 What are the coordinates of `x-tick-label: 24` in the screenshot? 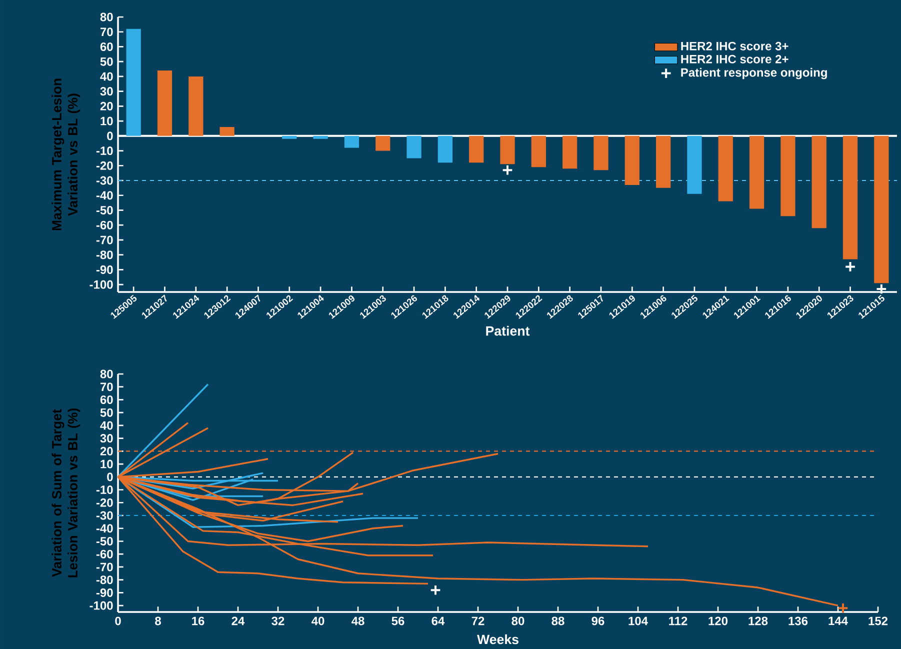 It's located at (238, 621).